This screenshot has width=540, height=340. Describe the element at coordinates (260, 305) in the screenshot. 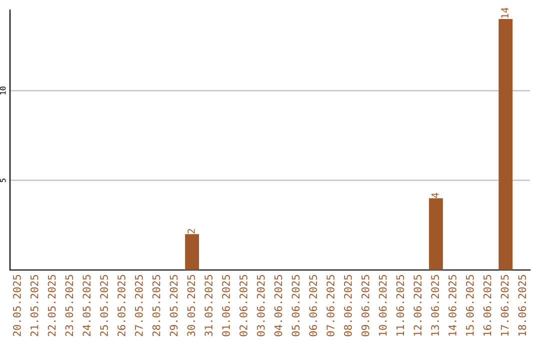

I see `x-tick-label: 03.06.2025` at that location.